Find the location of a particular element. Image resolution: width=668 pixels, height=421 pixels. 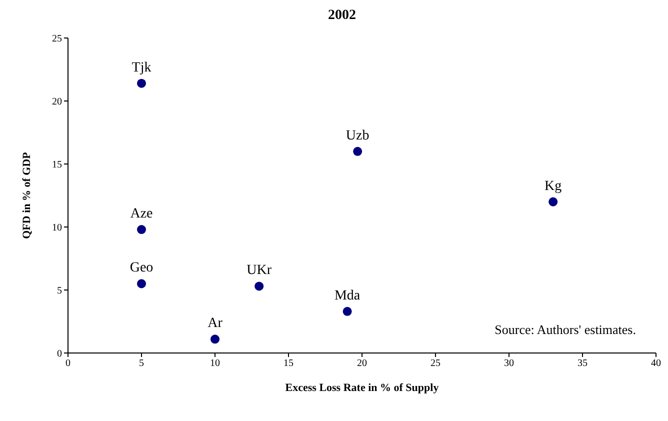

x-tick-label: 0 is located at coordinates (68, 364).